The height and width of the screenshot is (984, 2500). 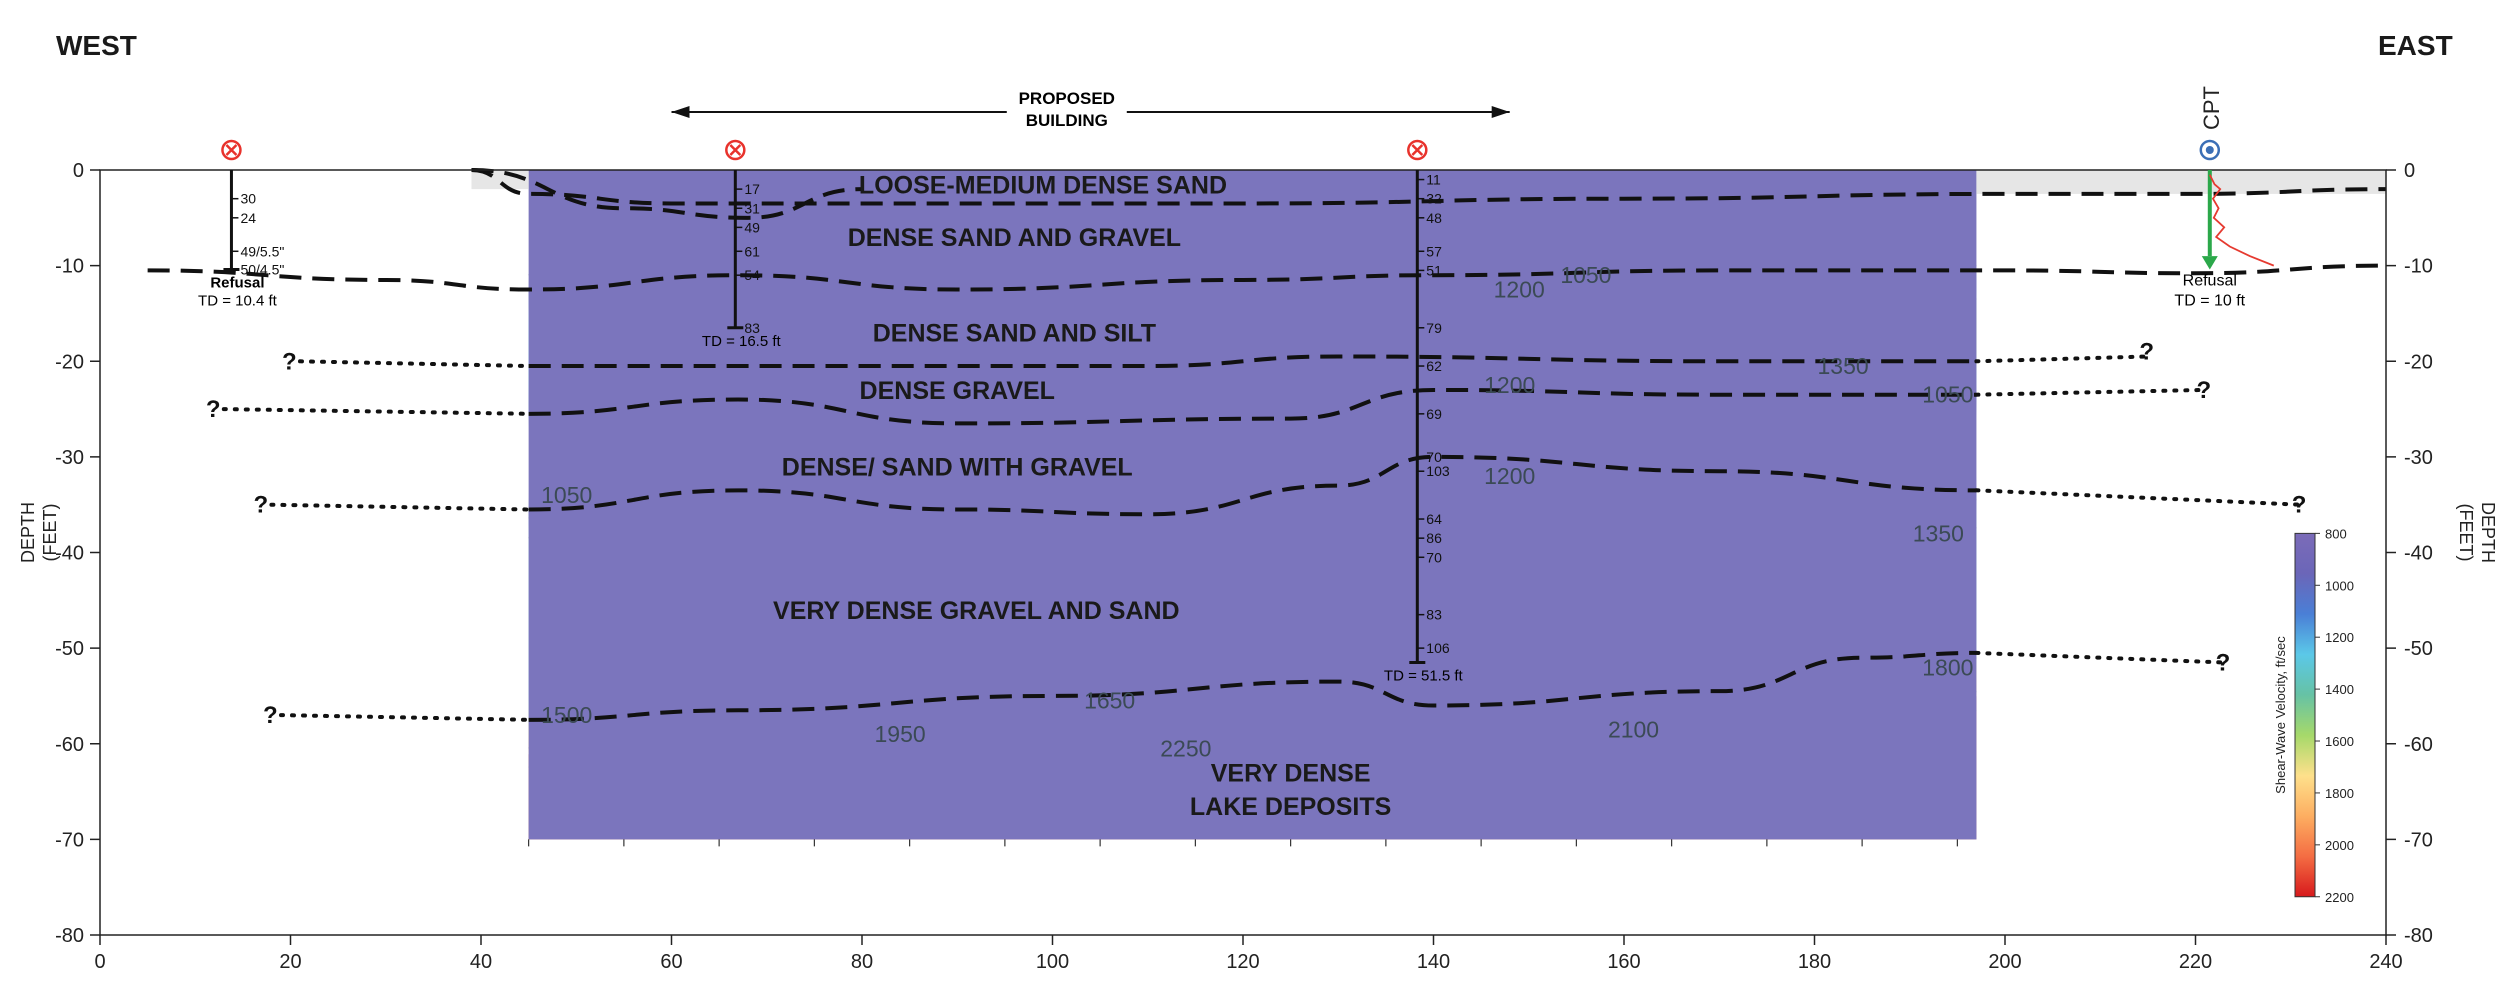 What do you see at coordinates (957, 467) in the screenshot?
I see `layer-label: DENSE/ SAND WITH GRAVEL` at bounding box center [957, 467].